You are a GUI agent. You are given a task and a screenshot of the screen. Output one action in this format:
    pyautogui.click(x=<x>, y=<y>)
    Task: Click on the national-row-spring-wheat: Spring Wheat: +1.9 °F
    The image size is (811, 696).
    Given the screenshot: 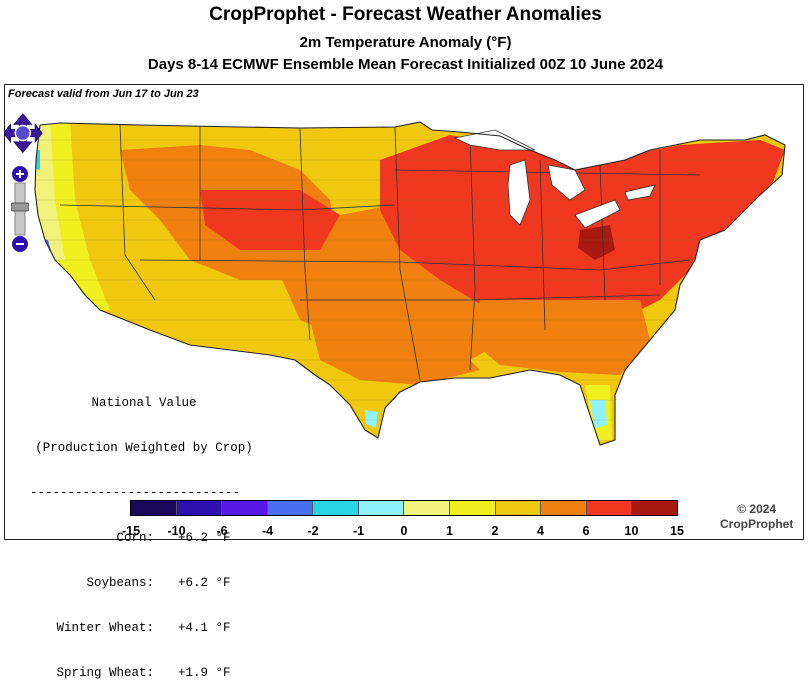 What is the action you would take?
    pyautogui.click(x=144, y=673)
    